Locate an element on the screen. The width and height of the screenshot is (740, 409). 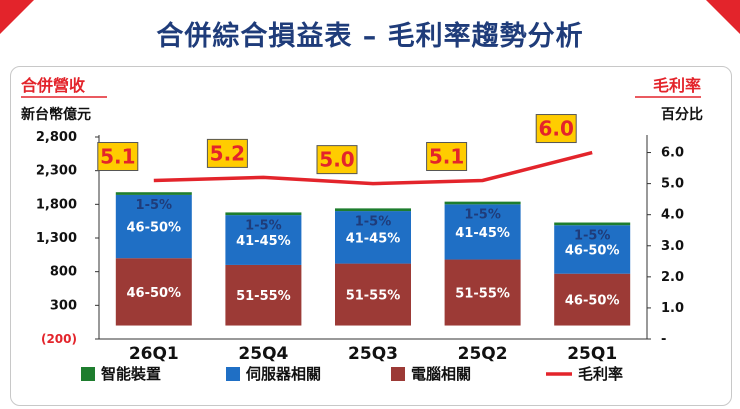
left-tick-label: 2,300 is located at coordinates (56, 171).